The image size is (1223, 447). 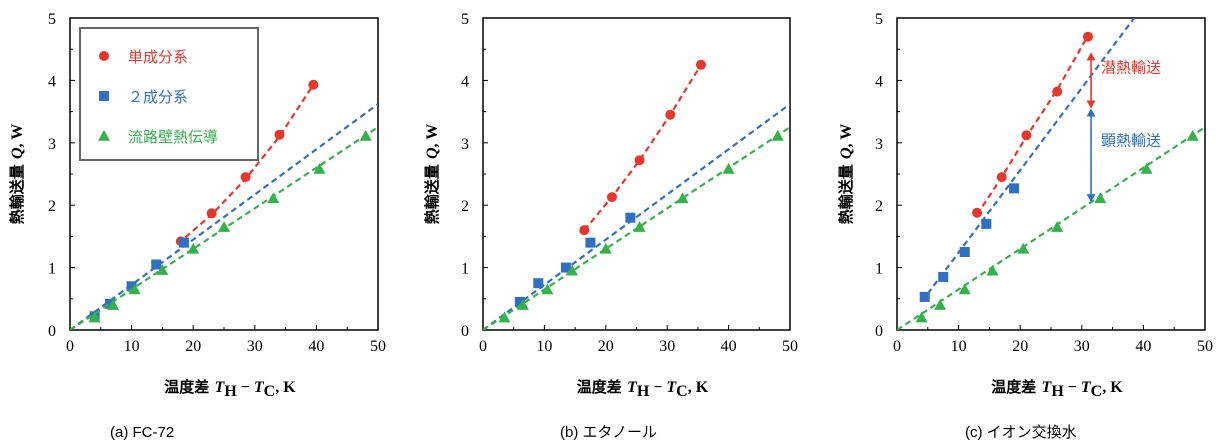 I want to click on x-tick-label: 50, so click(x=378, y=346).